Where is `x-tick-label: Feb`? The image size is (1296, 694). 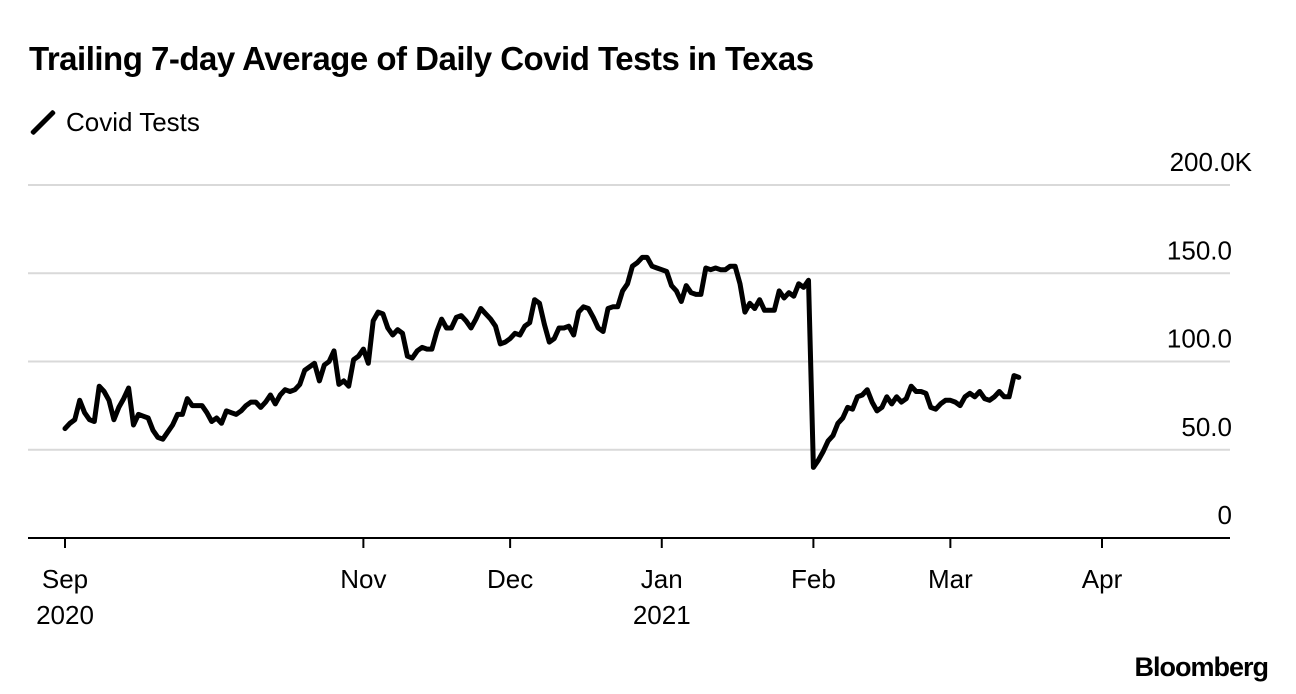 x-tick-label: Feb is located at coordinates (813, 579).